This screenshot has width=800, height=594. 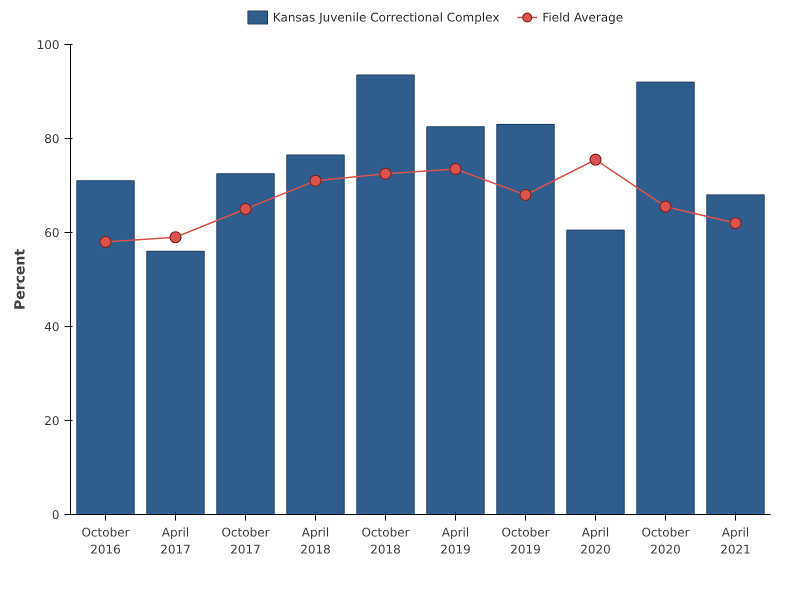 What do you see at coordinates (52, 327) in the screenshot?
I see `y-tick-label: 40` at bounding box center [52, 327].